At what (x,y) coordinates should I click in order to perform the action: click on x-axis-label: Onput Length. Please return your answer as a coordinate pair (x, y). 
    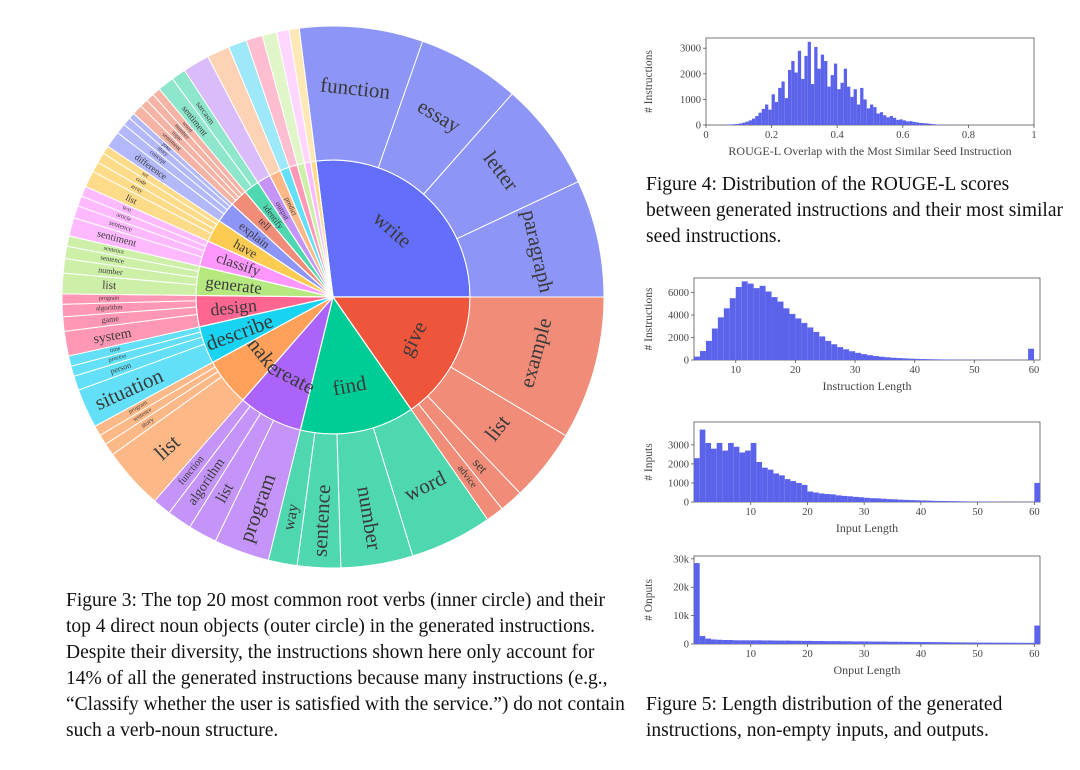
    Looking at the image, I should click on (867, 670).